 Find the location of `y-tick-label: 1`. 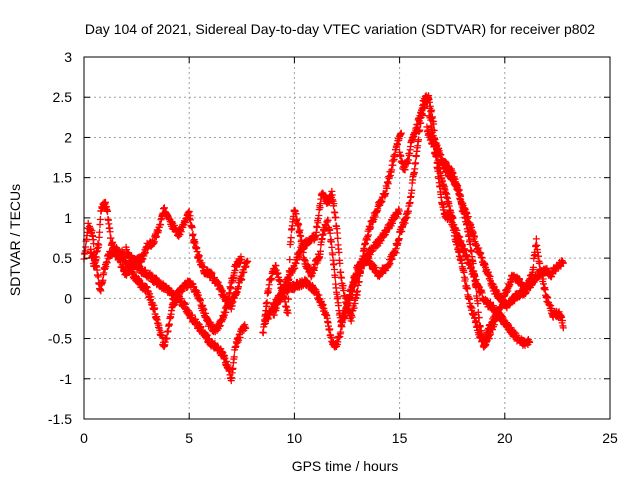

y-tick-label: 1 is located at coordinates (68, 218).